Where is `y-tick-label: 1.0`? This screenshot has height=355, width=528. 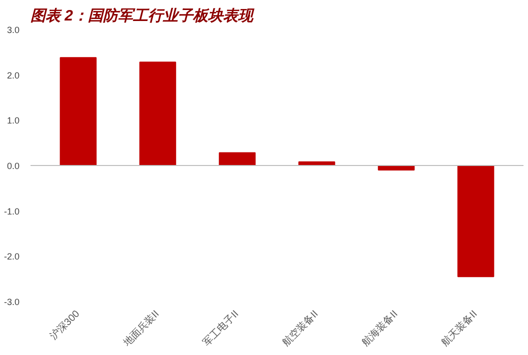
y-tick-label: 1.0 is located at coordinates (13, 121).